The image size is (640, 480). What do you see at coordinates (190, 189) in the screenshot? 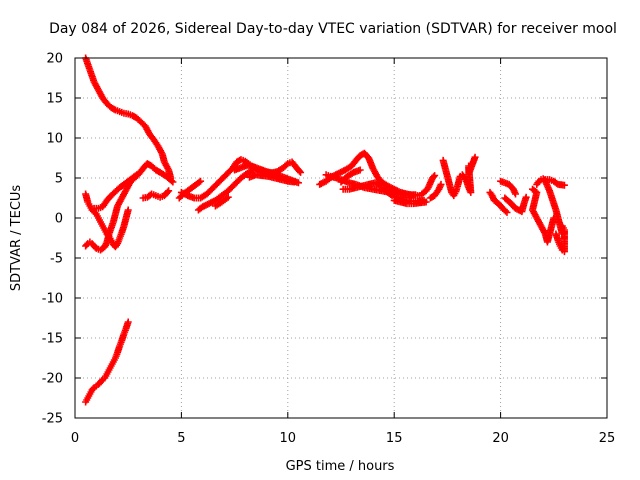
I see `series-prn-h` at bounding box center [190, 189].